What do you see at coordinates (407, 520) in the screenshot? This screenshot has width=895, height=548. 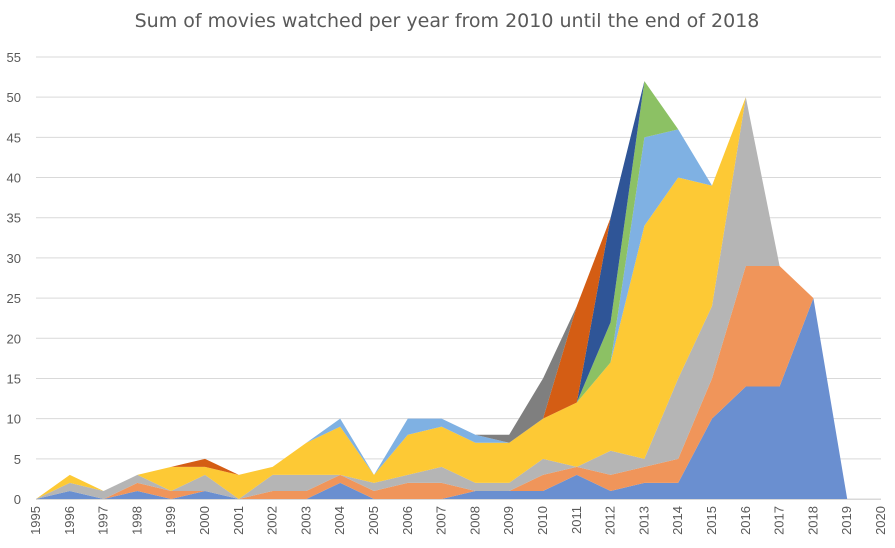 I see `x-tick-label: 2006` at bounding box center [407, 520].